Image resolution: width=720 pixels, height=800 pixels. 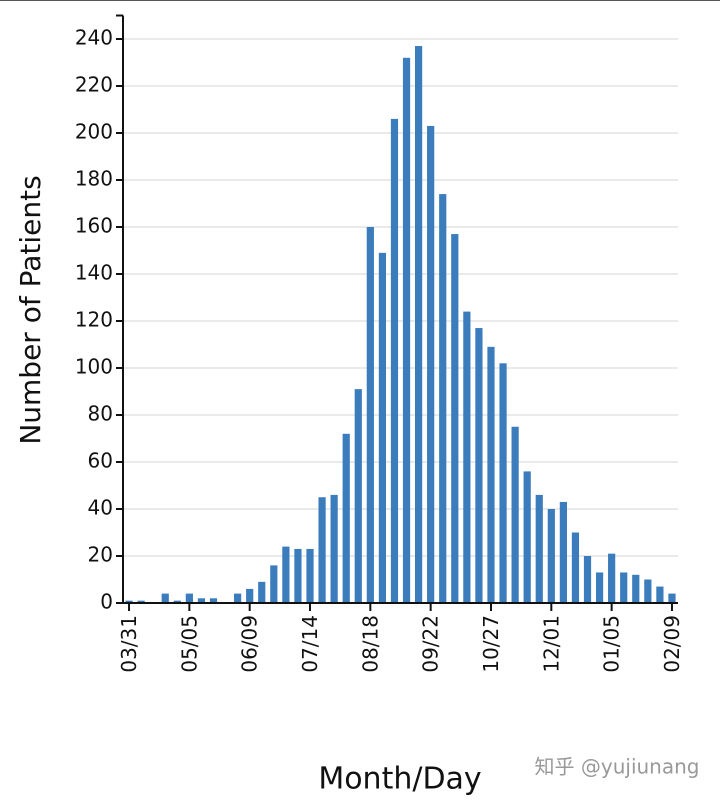 What do you see at coordinates (100, 461) in the screenshot?
I see `y-tick-label: 60` at bounding box center [100, 461].